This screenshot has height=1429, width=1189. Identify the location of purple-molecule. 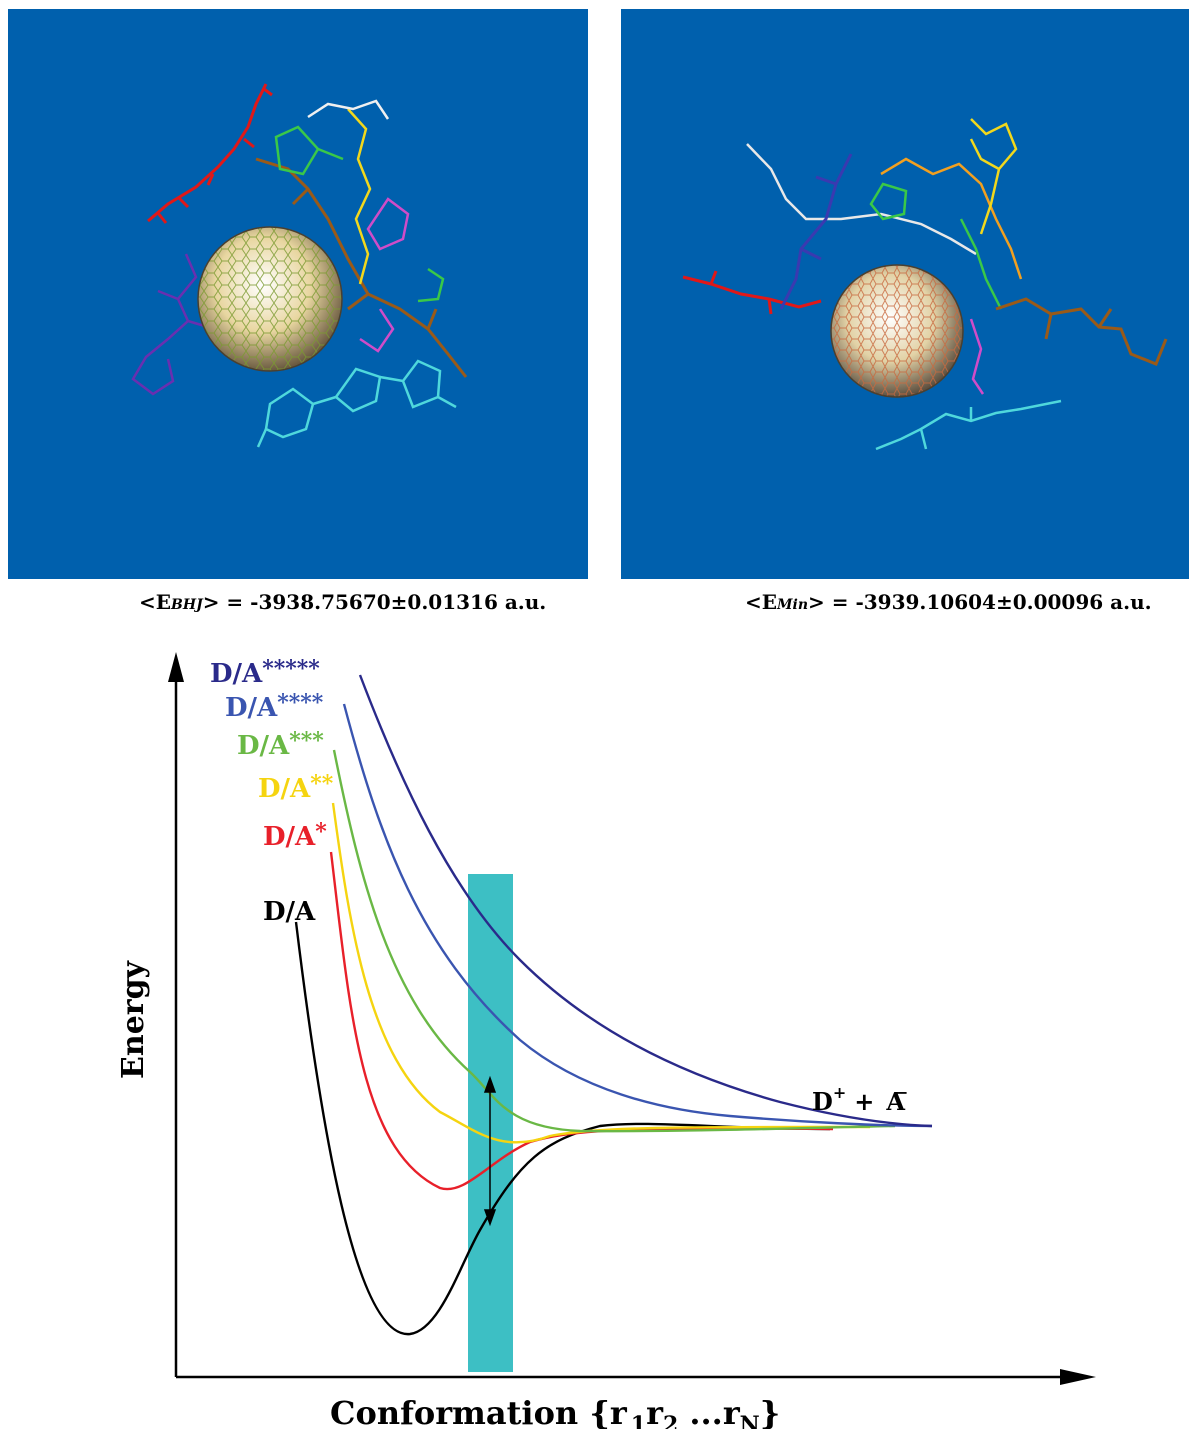
(170, 324).